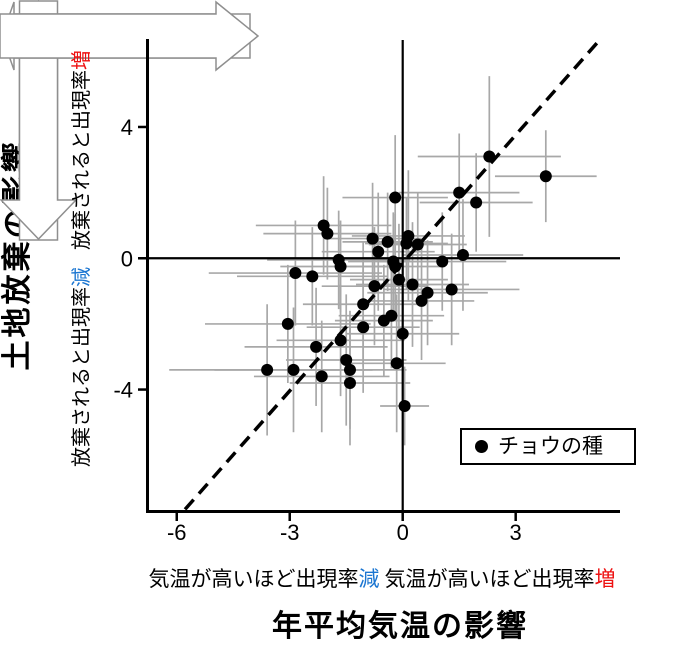  I want to click on x-tick-label: 0, so click(403, 532).